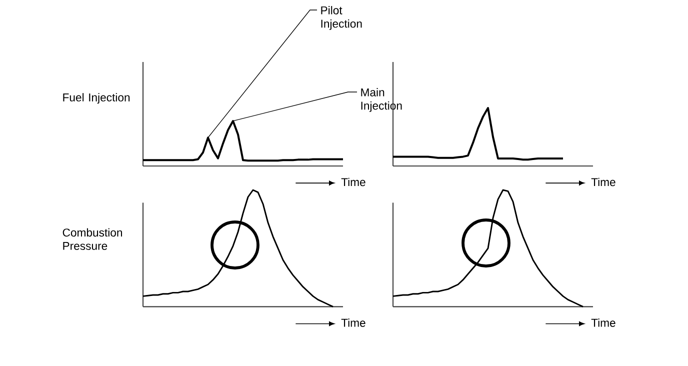 This screenshot has width=688, height=366. What do you see at coordinates (96, 98) in the screenshot?
I see `y-axis-title: Fuel Injection` at bounding box center [96, 98].